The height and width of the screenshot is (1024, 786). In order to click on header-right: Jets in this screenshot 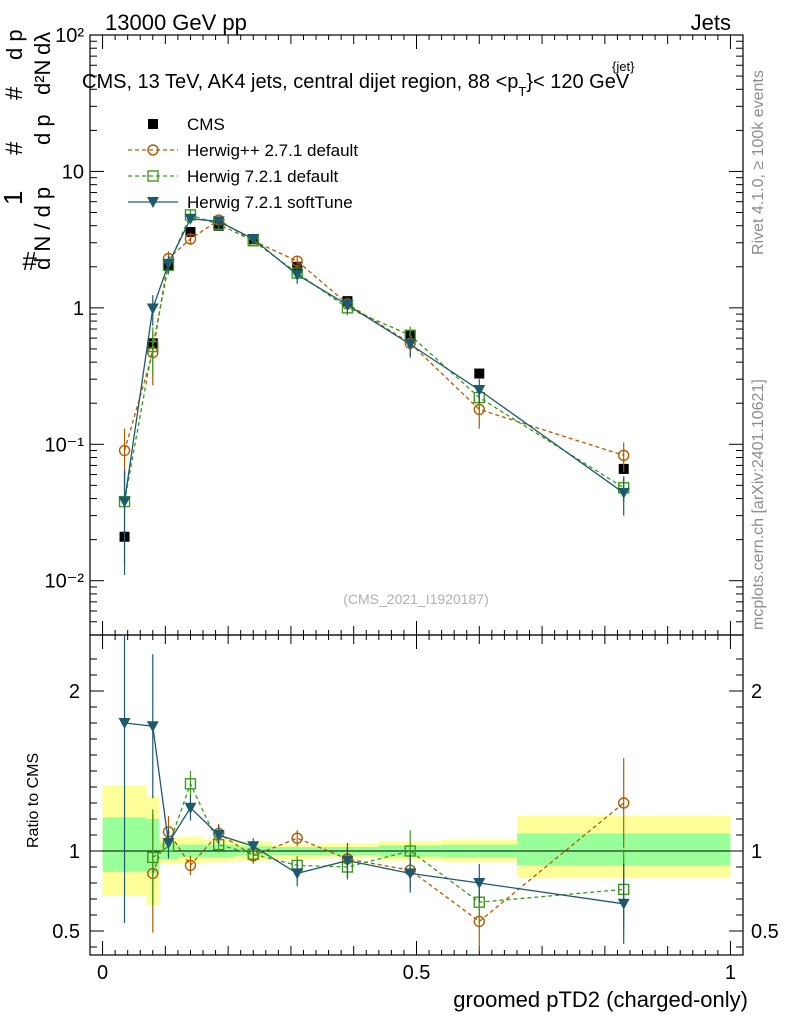, I will do `click(711, 22)`.